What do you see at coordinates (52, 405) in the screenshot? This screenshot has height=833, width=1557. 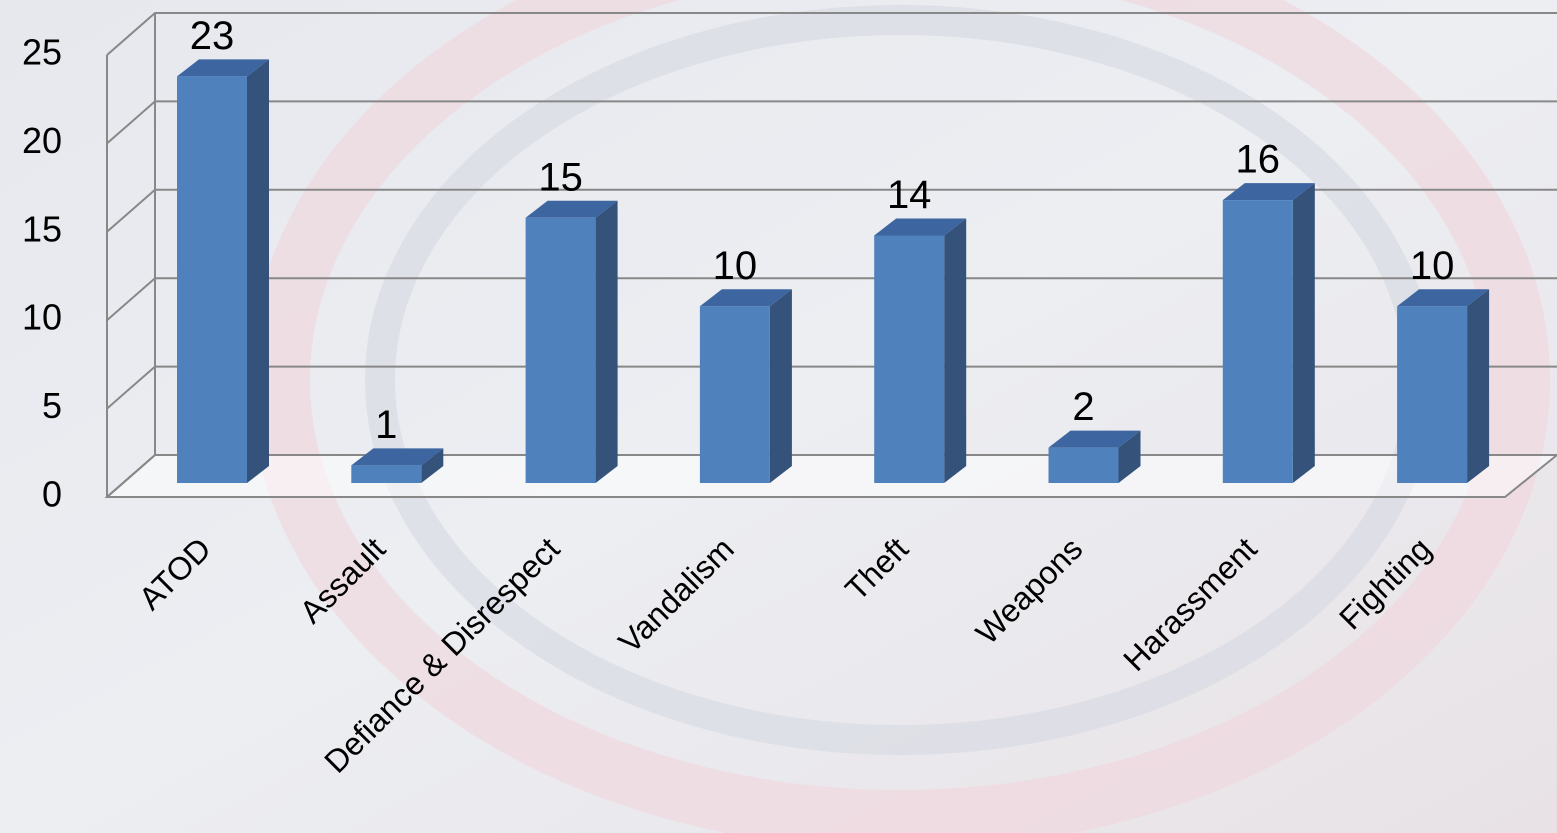 I see `y-tick-label: 5` at bounding box center [52, 405].